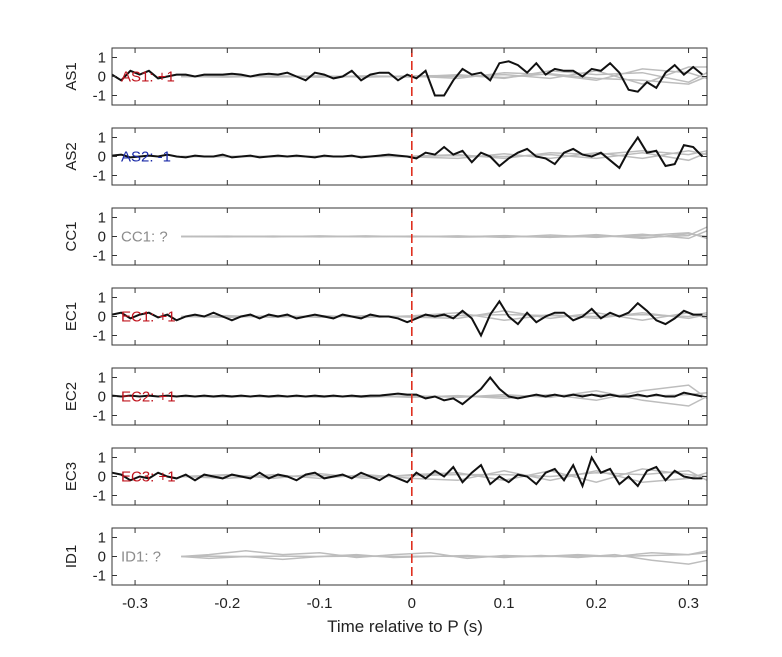 Image resolution: width=782 pixels, height=657 pixels. What do you see at coordinates (504, 603) in the screenshot?
I see `x-tick-label: 0.1` at bounding box center [504, 603].